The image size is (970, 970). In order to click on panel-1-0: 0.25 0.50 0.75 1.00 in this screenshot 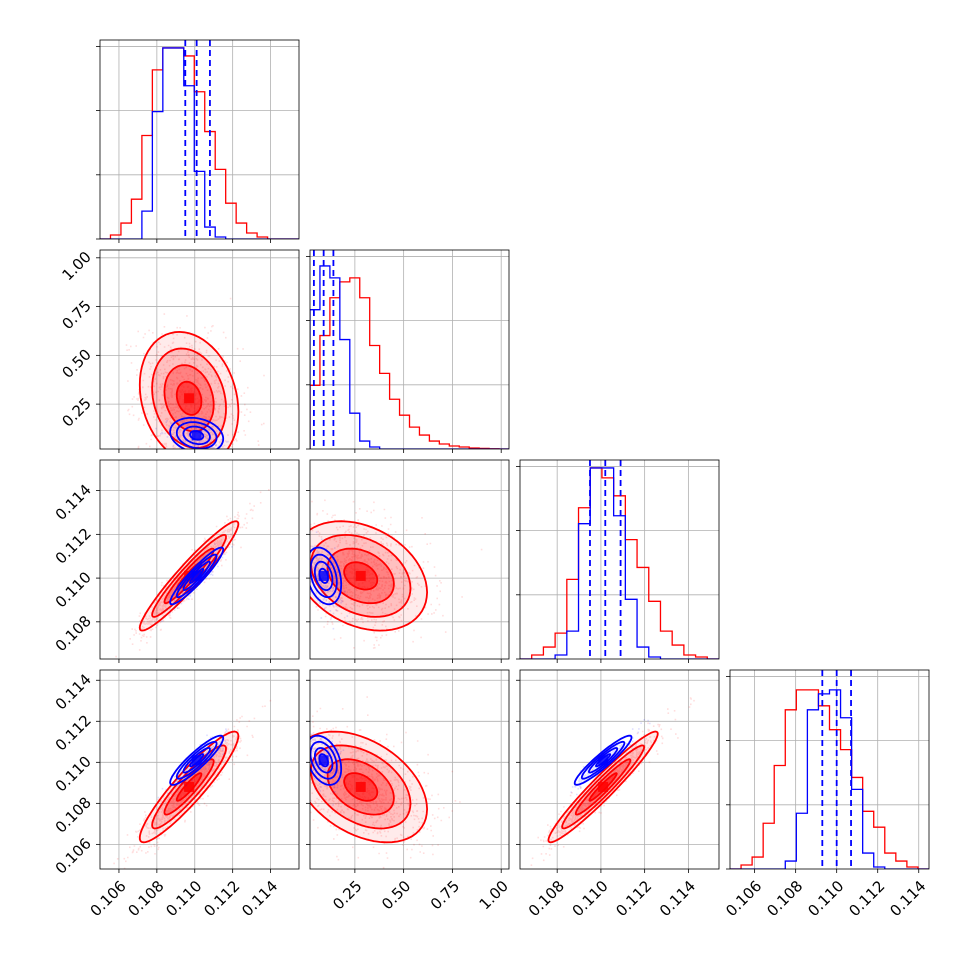, I will do `click(179, 350)`.